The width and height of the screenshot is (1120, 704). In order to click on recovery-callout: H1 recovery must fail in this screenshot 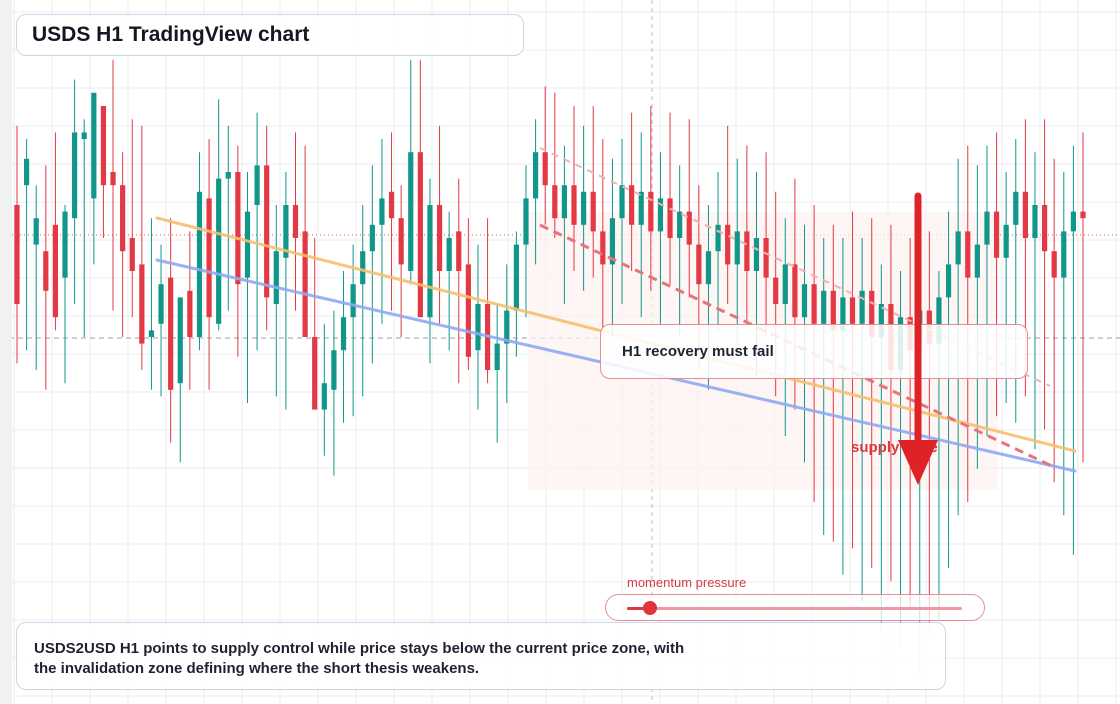, I will do `click(814, 351)`.